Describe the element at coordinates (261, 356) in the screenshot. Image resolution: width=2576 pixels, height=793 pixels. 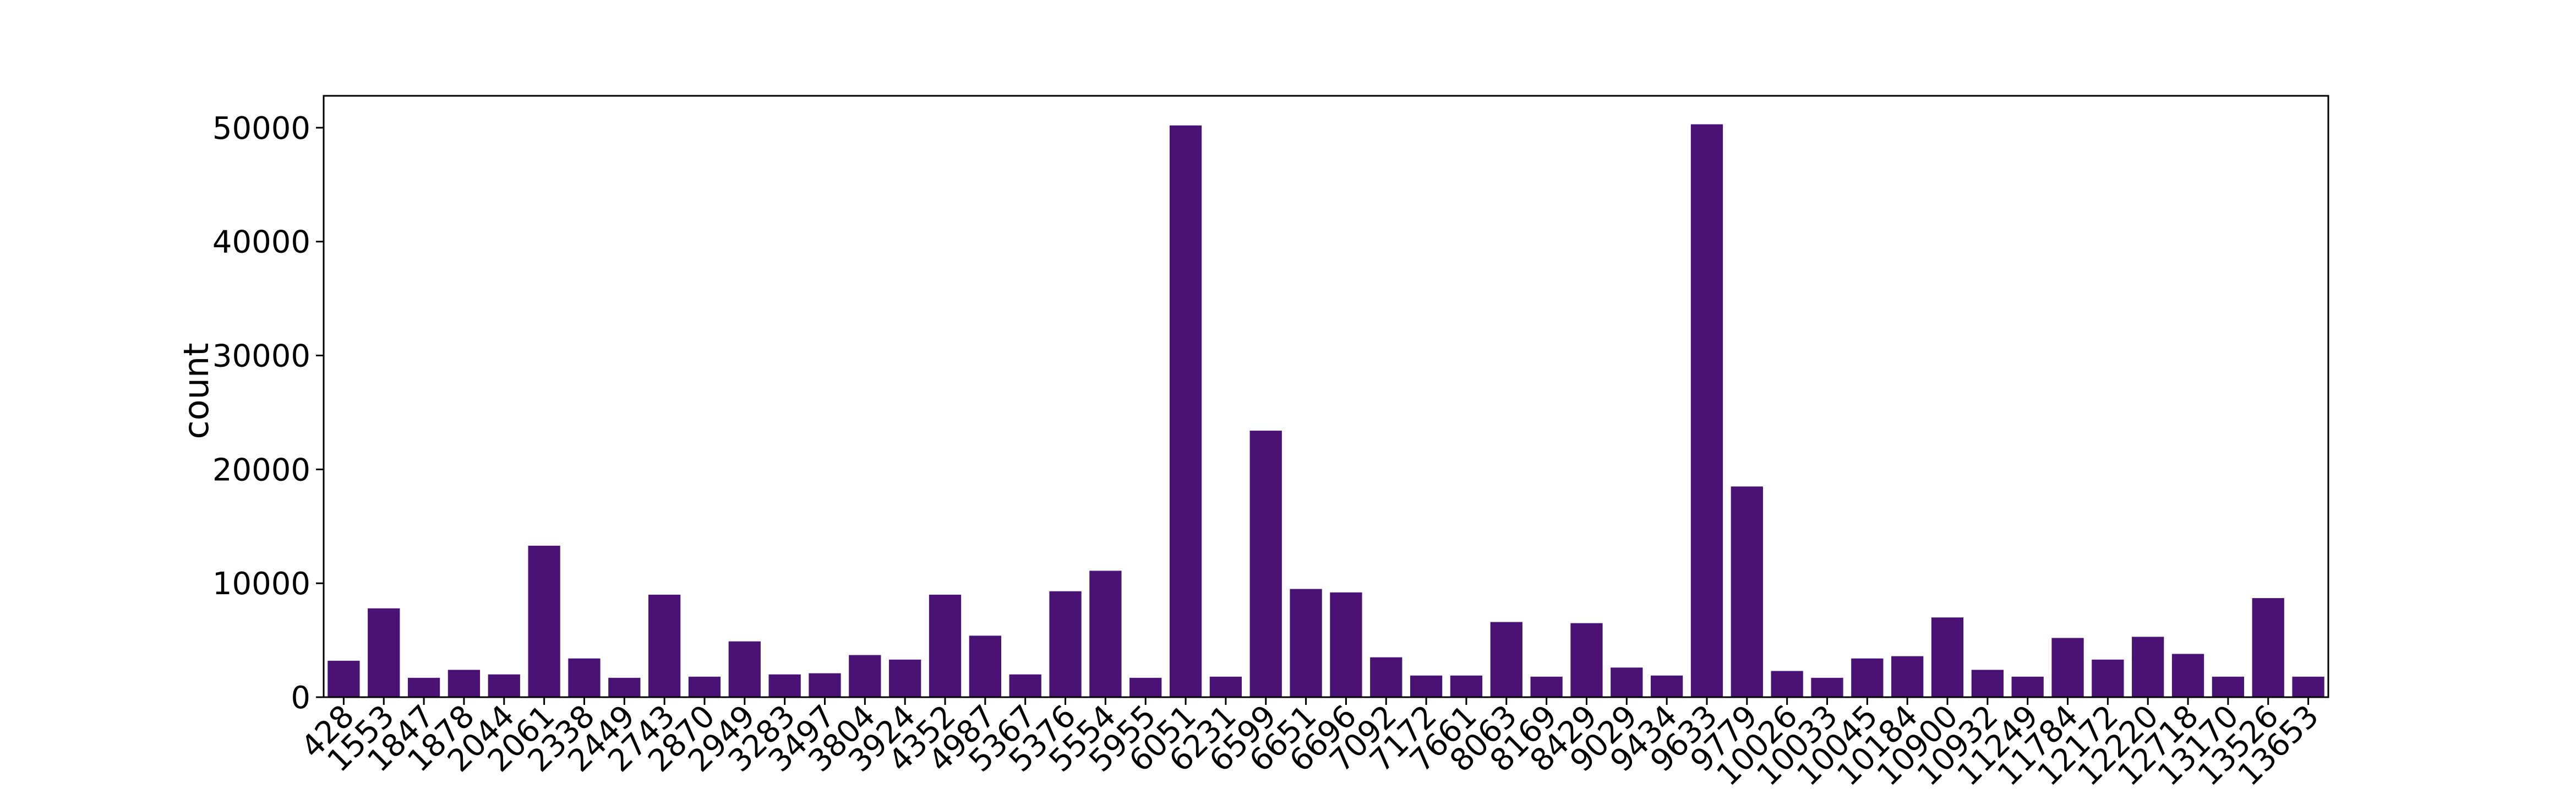
I see `y-tick-label: 30000` at that location.